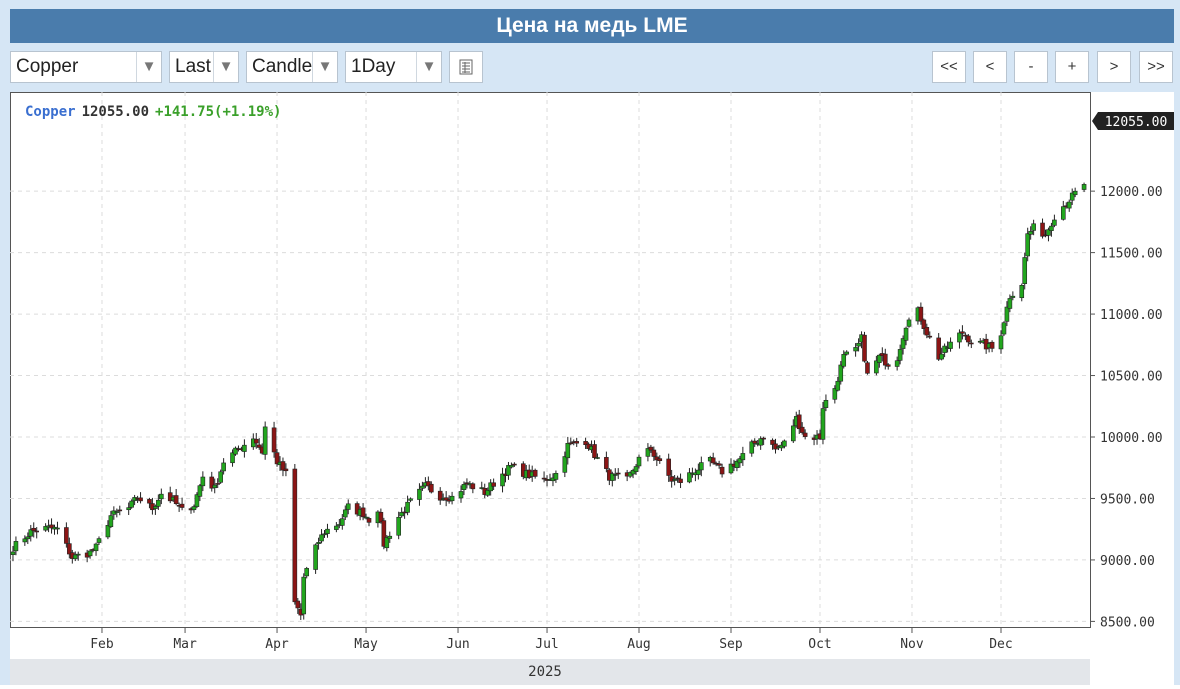 This screenshot has width=1180, height=689. Describe the element at coordinates (551, 639) in the screenshot. I see `x-axis: Feb Mar Apr May Jun Jul Aug Sep Oct Nov Dec` at that location.